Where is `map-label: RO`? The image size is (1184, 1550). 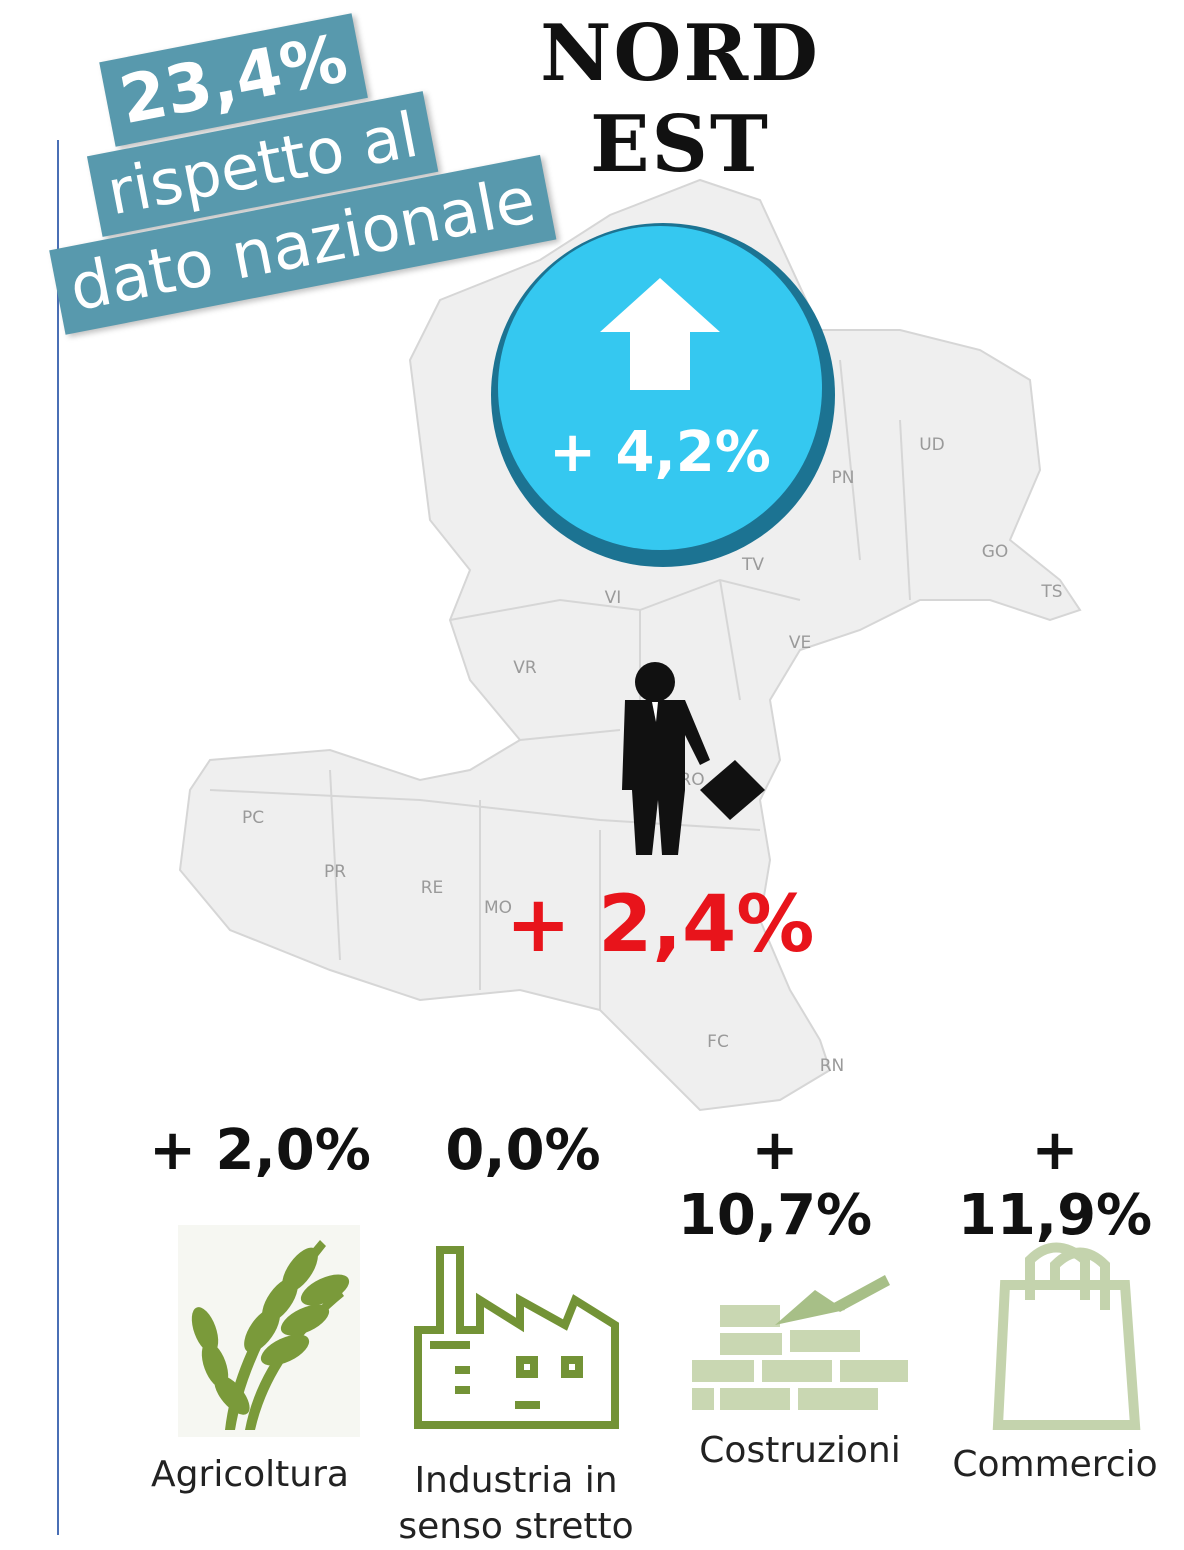 map-label: RO is located at coordinates (691, 780).